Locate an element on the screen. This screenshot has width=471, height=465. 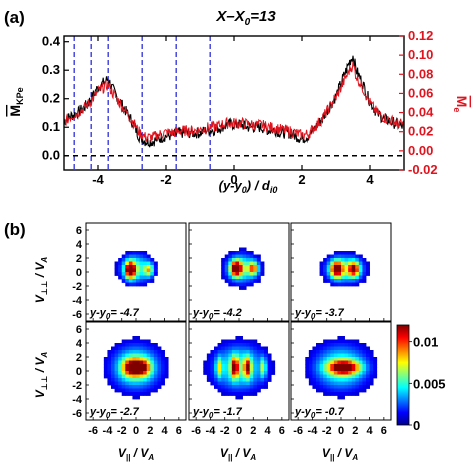
heatmap-y-tick-label: -4 is located at coordinates (77, 301).